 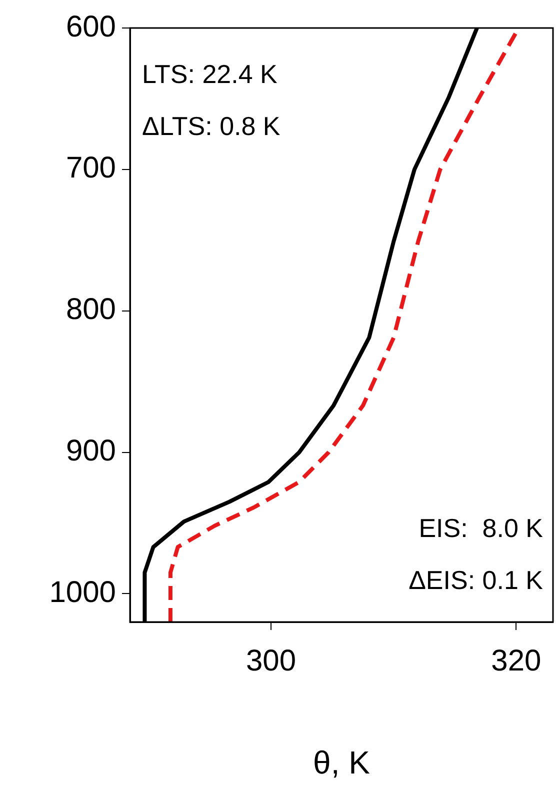 I want to click on annotation: ΔEIS: 0.1 K, so click(x=476, y=580).